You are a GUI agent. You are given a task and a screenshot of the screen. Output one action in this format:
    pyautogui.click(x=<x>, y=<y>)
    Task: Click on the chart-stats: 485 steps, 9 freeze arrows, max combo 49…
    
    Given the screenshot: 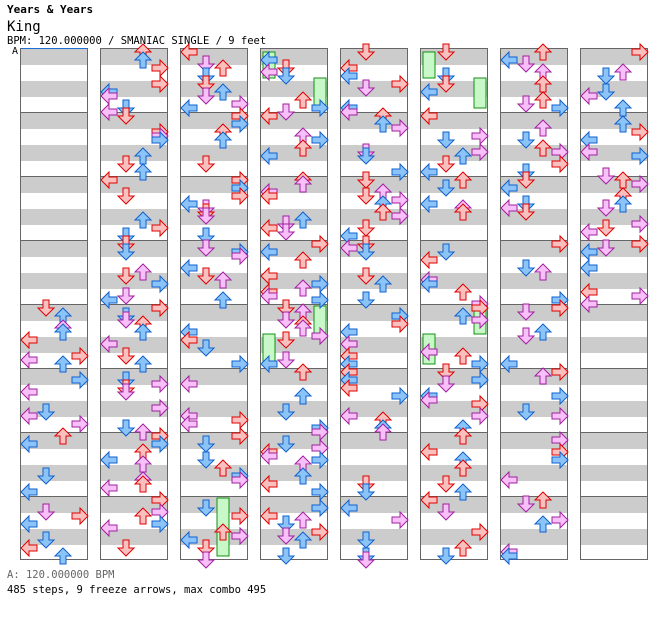 What is the action you would take?
    pyautogui.click(x=137, y=590)
    